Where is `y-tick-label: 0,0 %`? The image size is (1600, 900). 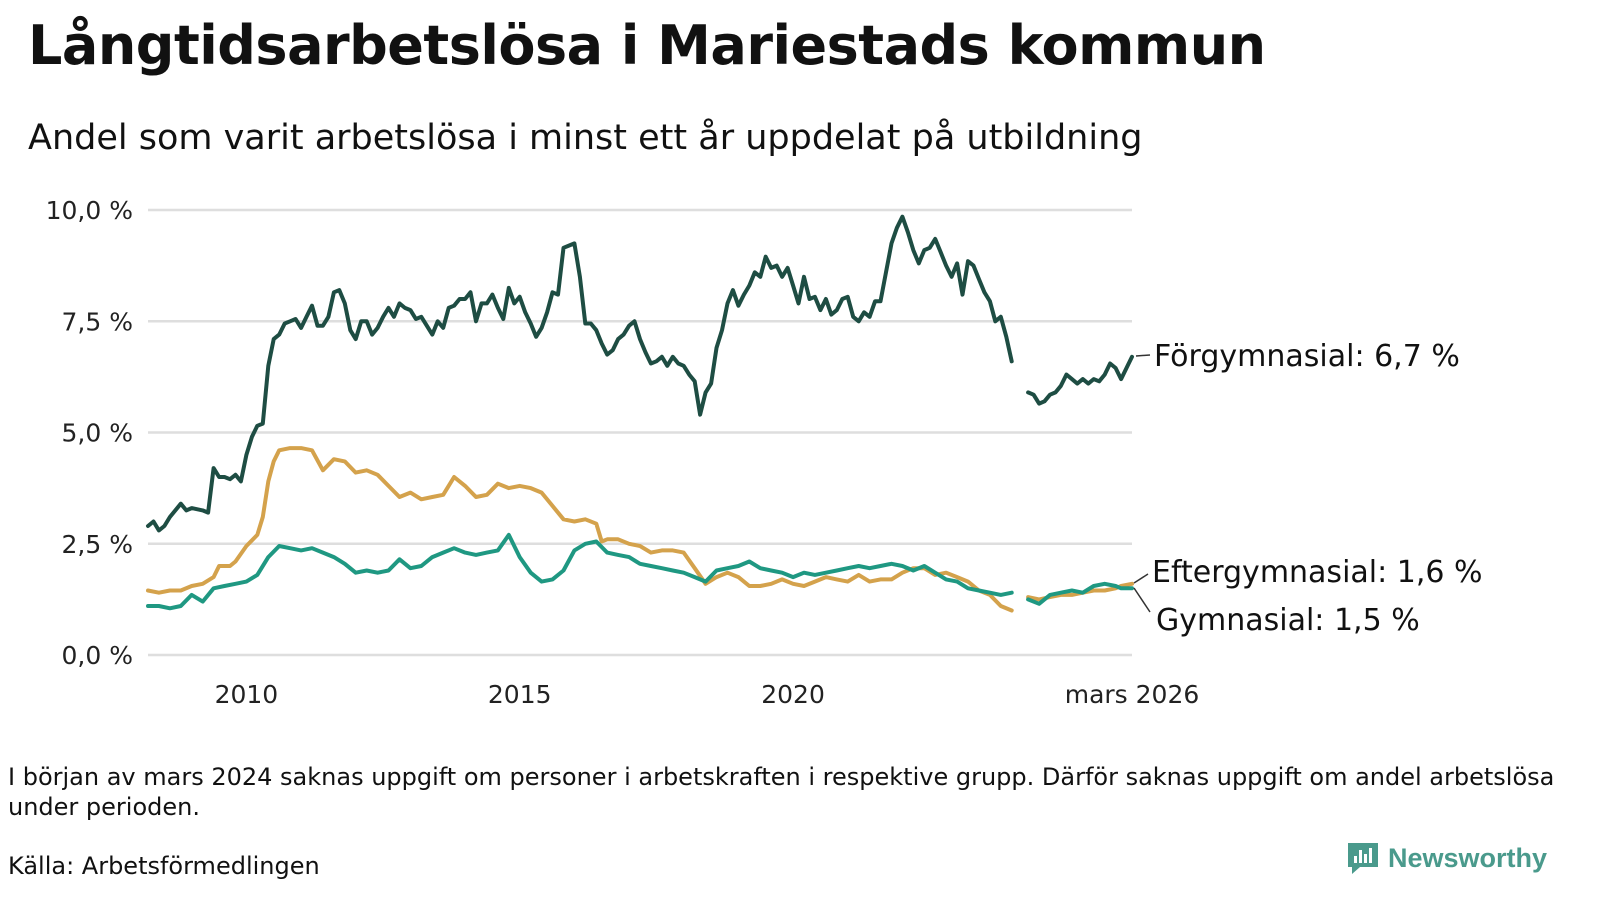 y-tick-label: 0,0 % is located at coordinates (97, 655).